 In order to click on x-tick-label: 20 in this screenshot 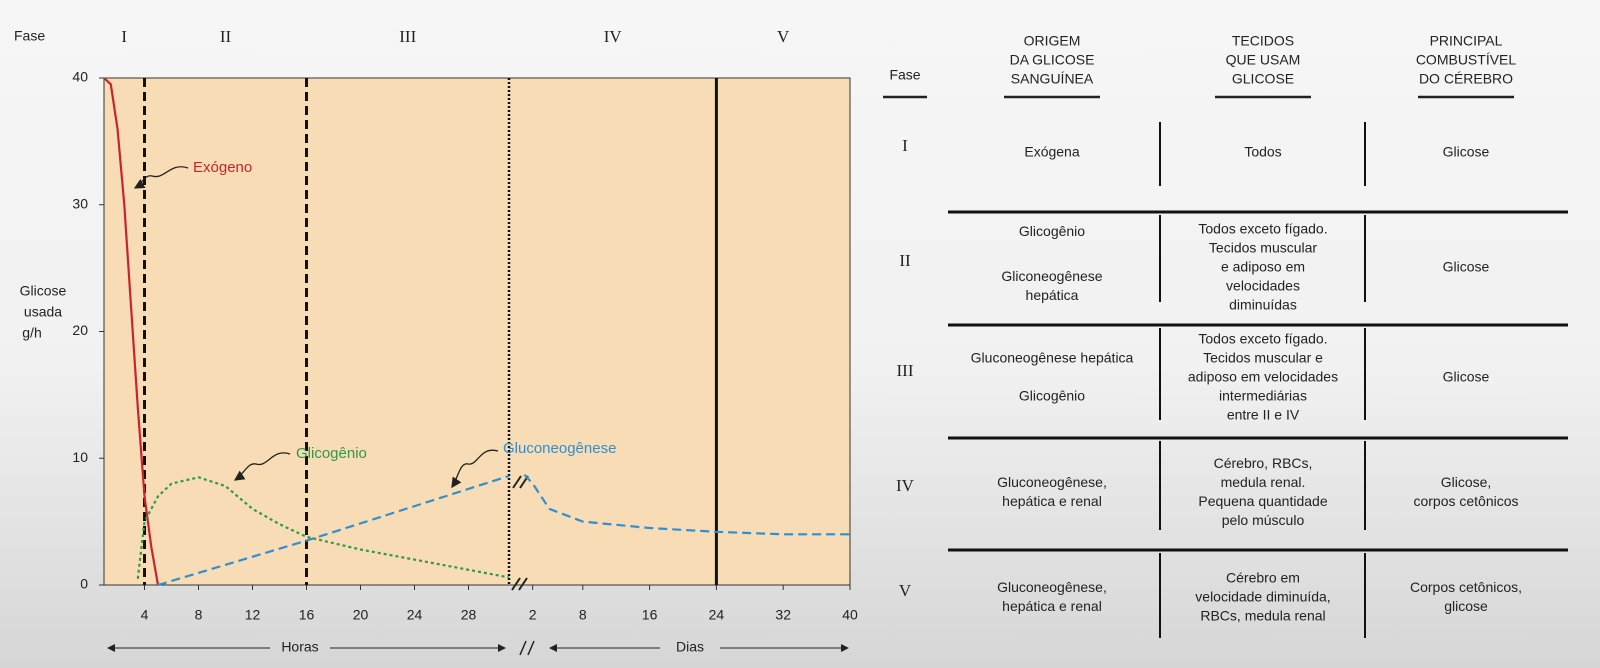, I will do `click(361, 615)`.